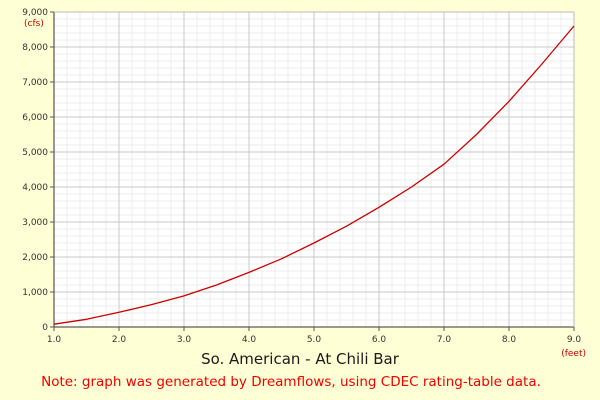 This screenshot has height=400, width=600. Describe the element at coordinates (35, 83) in the screenshot. I see `y-tick-label: 7,000` at that location.